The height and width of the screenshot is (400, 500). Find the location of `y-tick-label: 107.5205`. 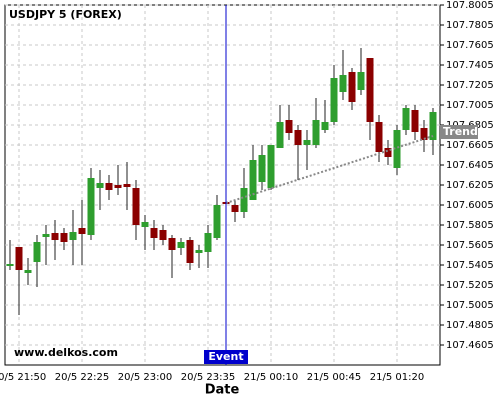

y-tick-label: 107.5205 is located at coordinates (470, 285).